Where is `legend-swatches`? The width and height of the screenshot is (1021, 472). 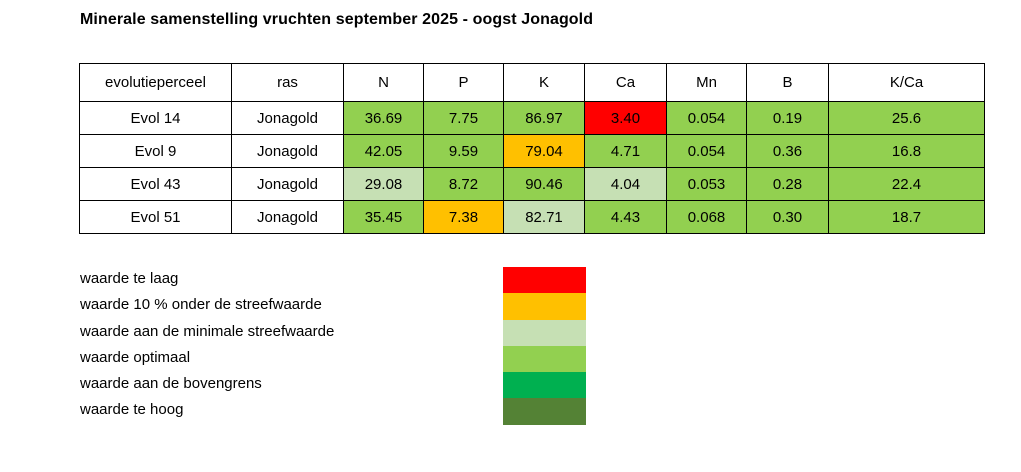
legend-swatches is located at coordinates (544, 346).